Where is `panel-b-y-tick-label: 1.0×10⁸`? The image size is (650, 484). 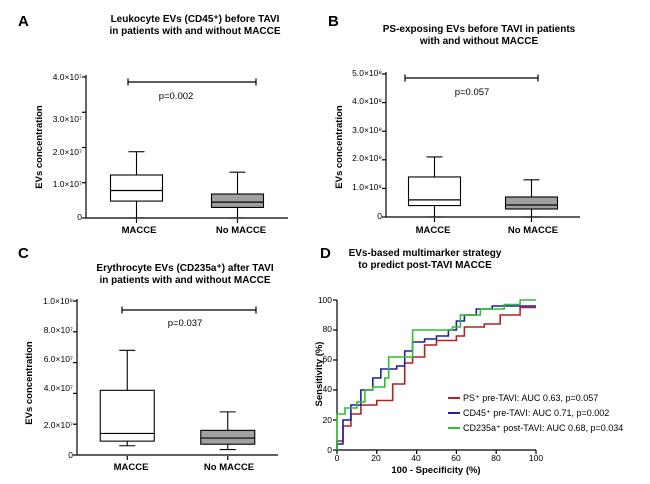 panel-b-y-tick-label: 1.0×10⁸ is located at coordinates (367, 187).